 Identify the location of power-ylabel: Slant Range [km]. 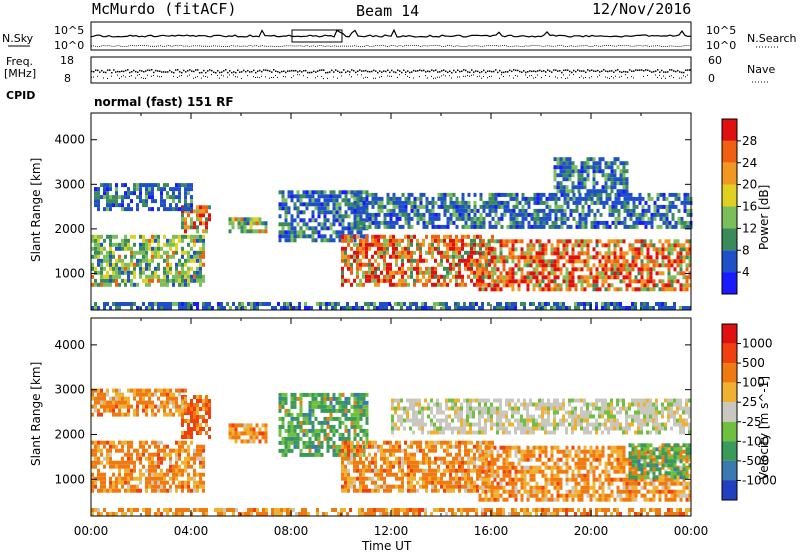
(36, 210).